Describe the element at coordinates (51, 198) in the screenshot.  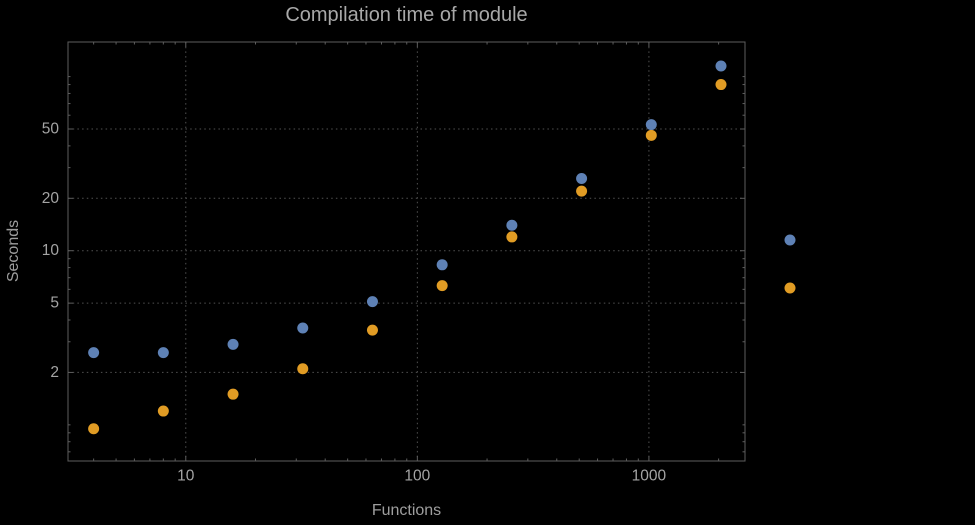
I see `y-tick-label: 20` at that location.